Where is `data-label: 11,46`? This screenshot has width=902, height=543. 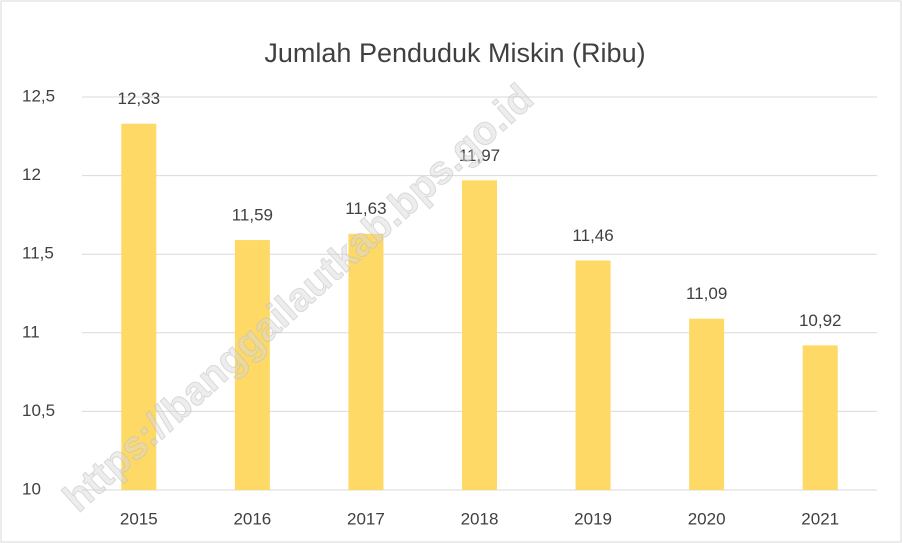
data-label: 11,46 is located at coordinates (592, 235).